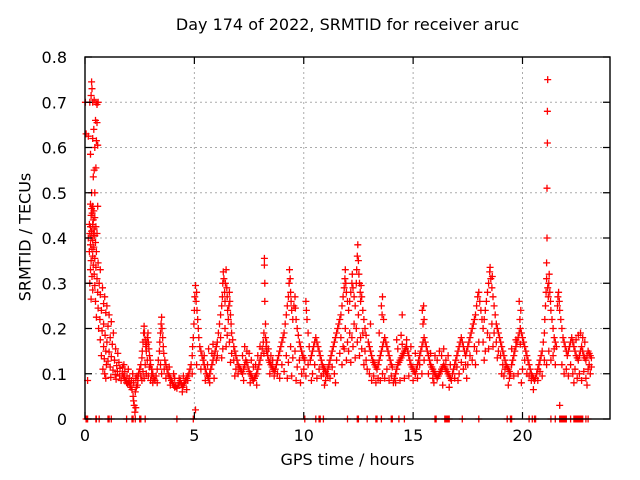 The image size is (640, 480). Describe the element at coordinates (25, 237) in the screenshot. I see `y-axis-title: SRMTID / TECUs` at that location.